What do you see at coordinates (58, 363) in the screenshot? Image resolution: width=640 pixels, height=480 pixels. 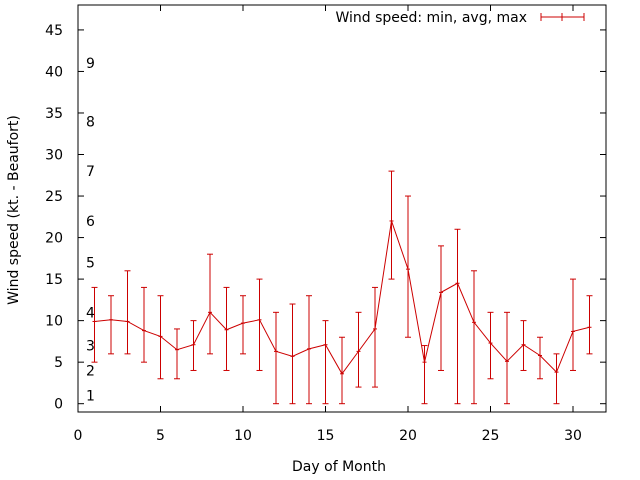 I see `y-tick-label: 5` at bounding box center [58, 363].